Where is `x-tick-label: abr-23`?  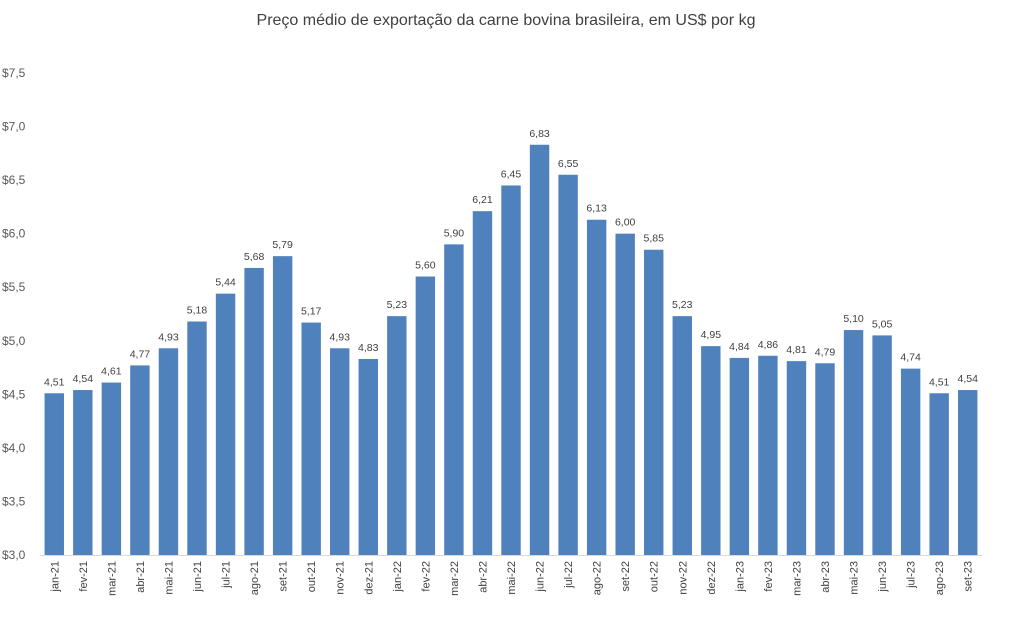
x-tick-label: abr-23 is located at coordinates (826, 577).